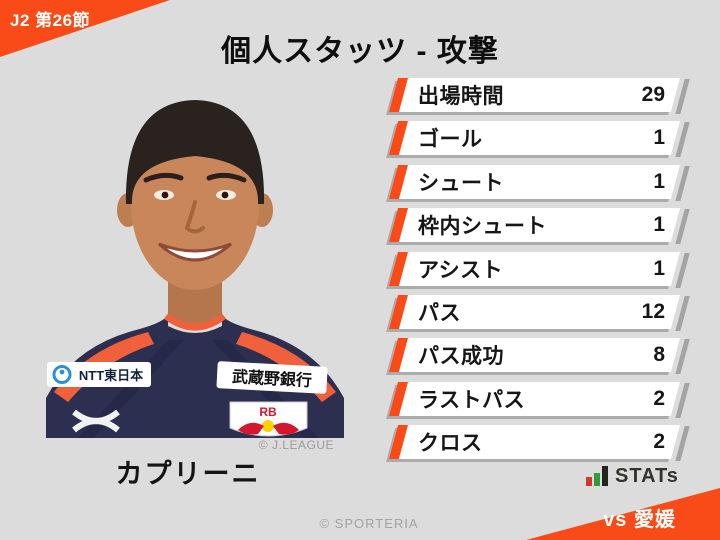 This screenshot has width=720, height=540. Describe the element at coordinates (268, 412) in the screenshot. I see `jersey-crest-label: RB` at that location.